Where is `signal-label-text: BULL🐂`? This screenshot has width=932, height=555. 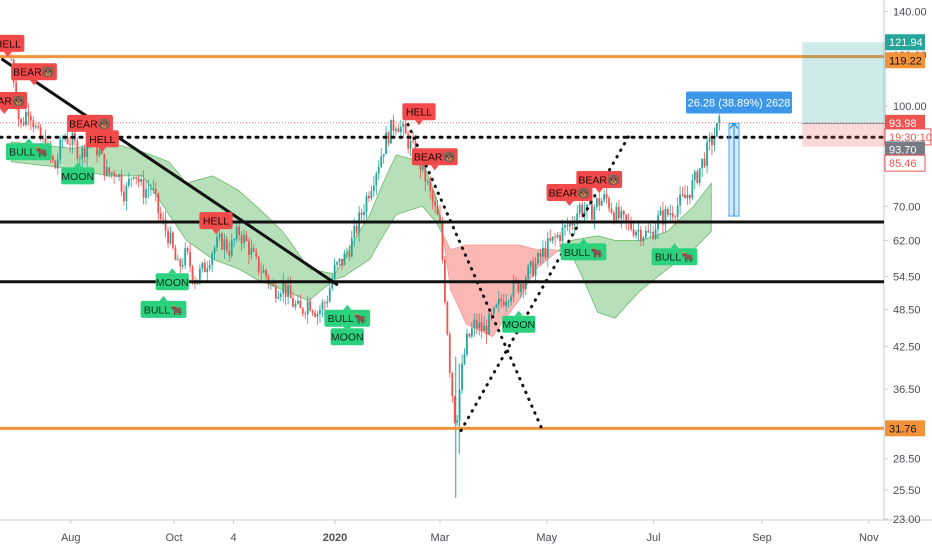
signal-label-text: BULL🐂 is located at coordinates (163, 310).